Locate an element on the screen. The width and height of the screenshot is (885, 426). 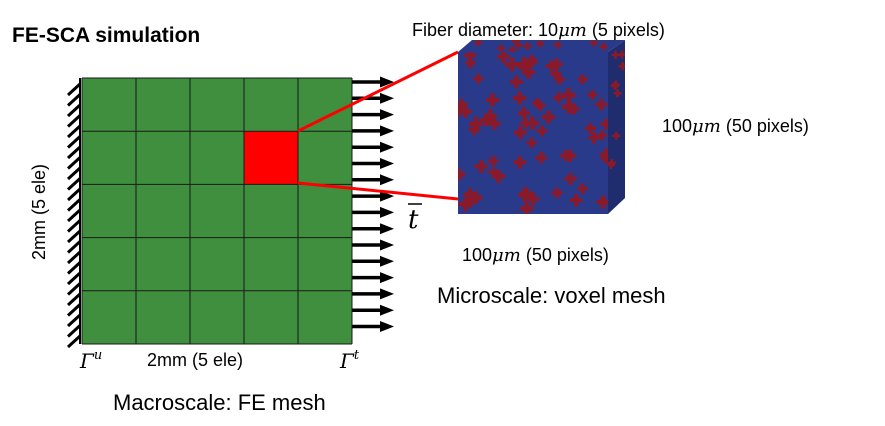
cube-depth-label: 100μm (50 pixels) is located at coordinates (735, 126).